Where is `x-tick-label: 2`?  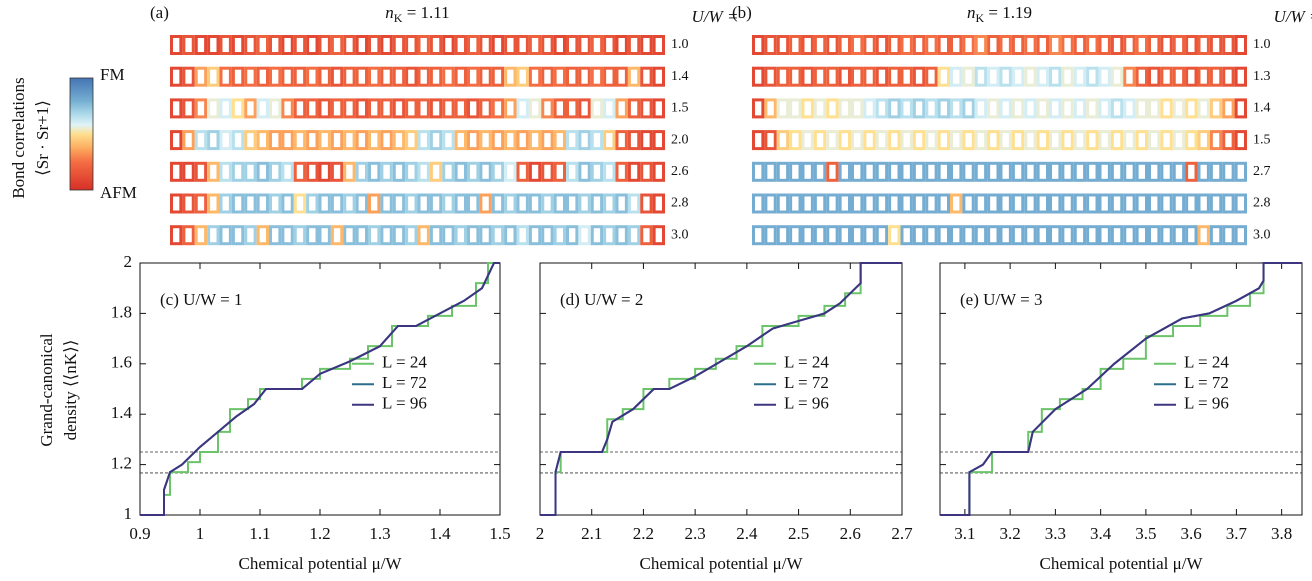 x-tick-label: 2 is located at coordinates (540, 533).